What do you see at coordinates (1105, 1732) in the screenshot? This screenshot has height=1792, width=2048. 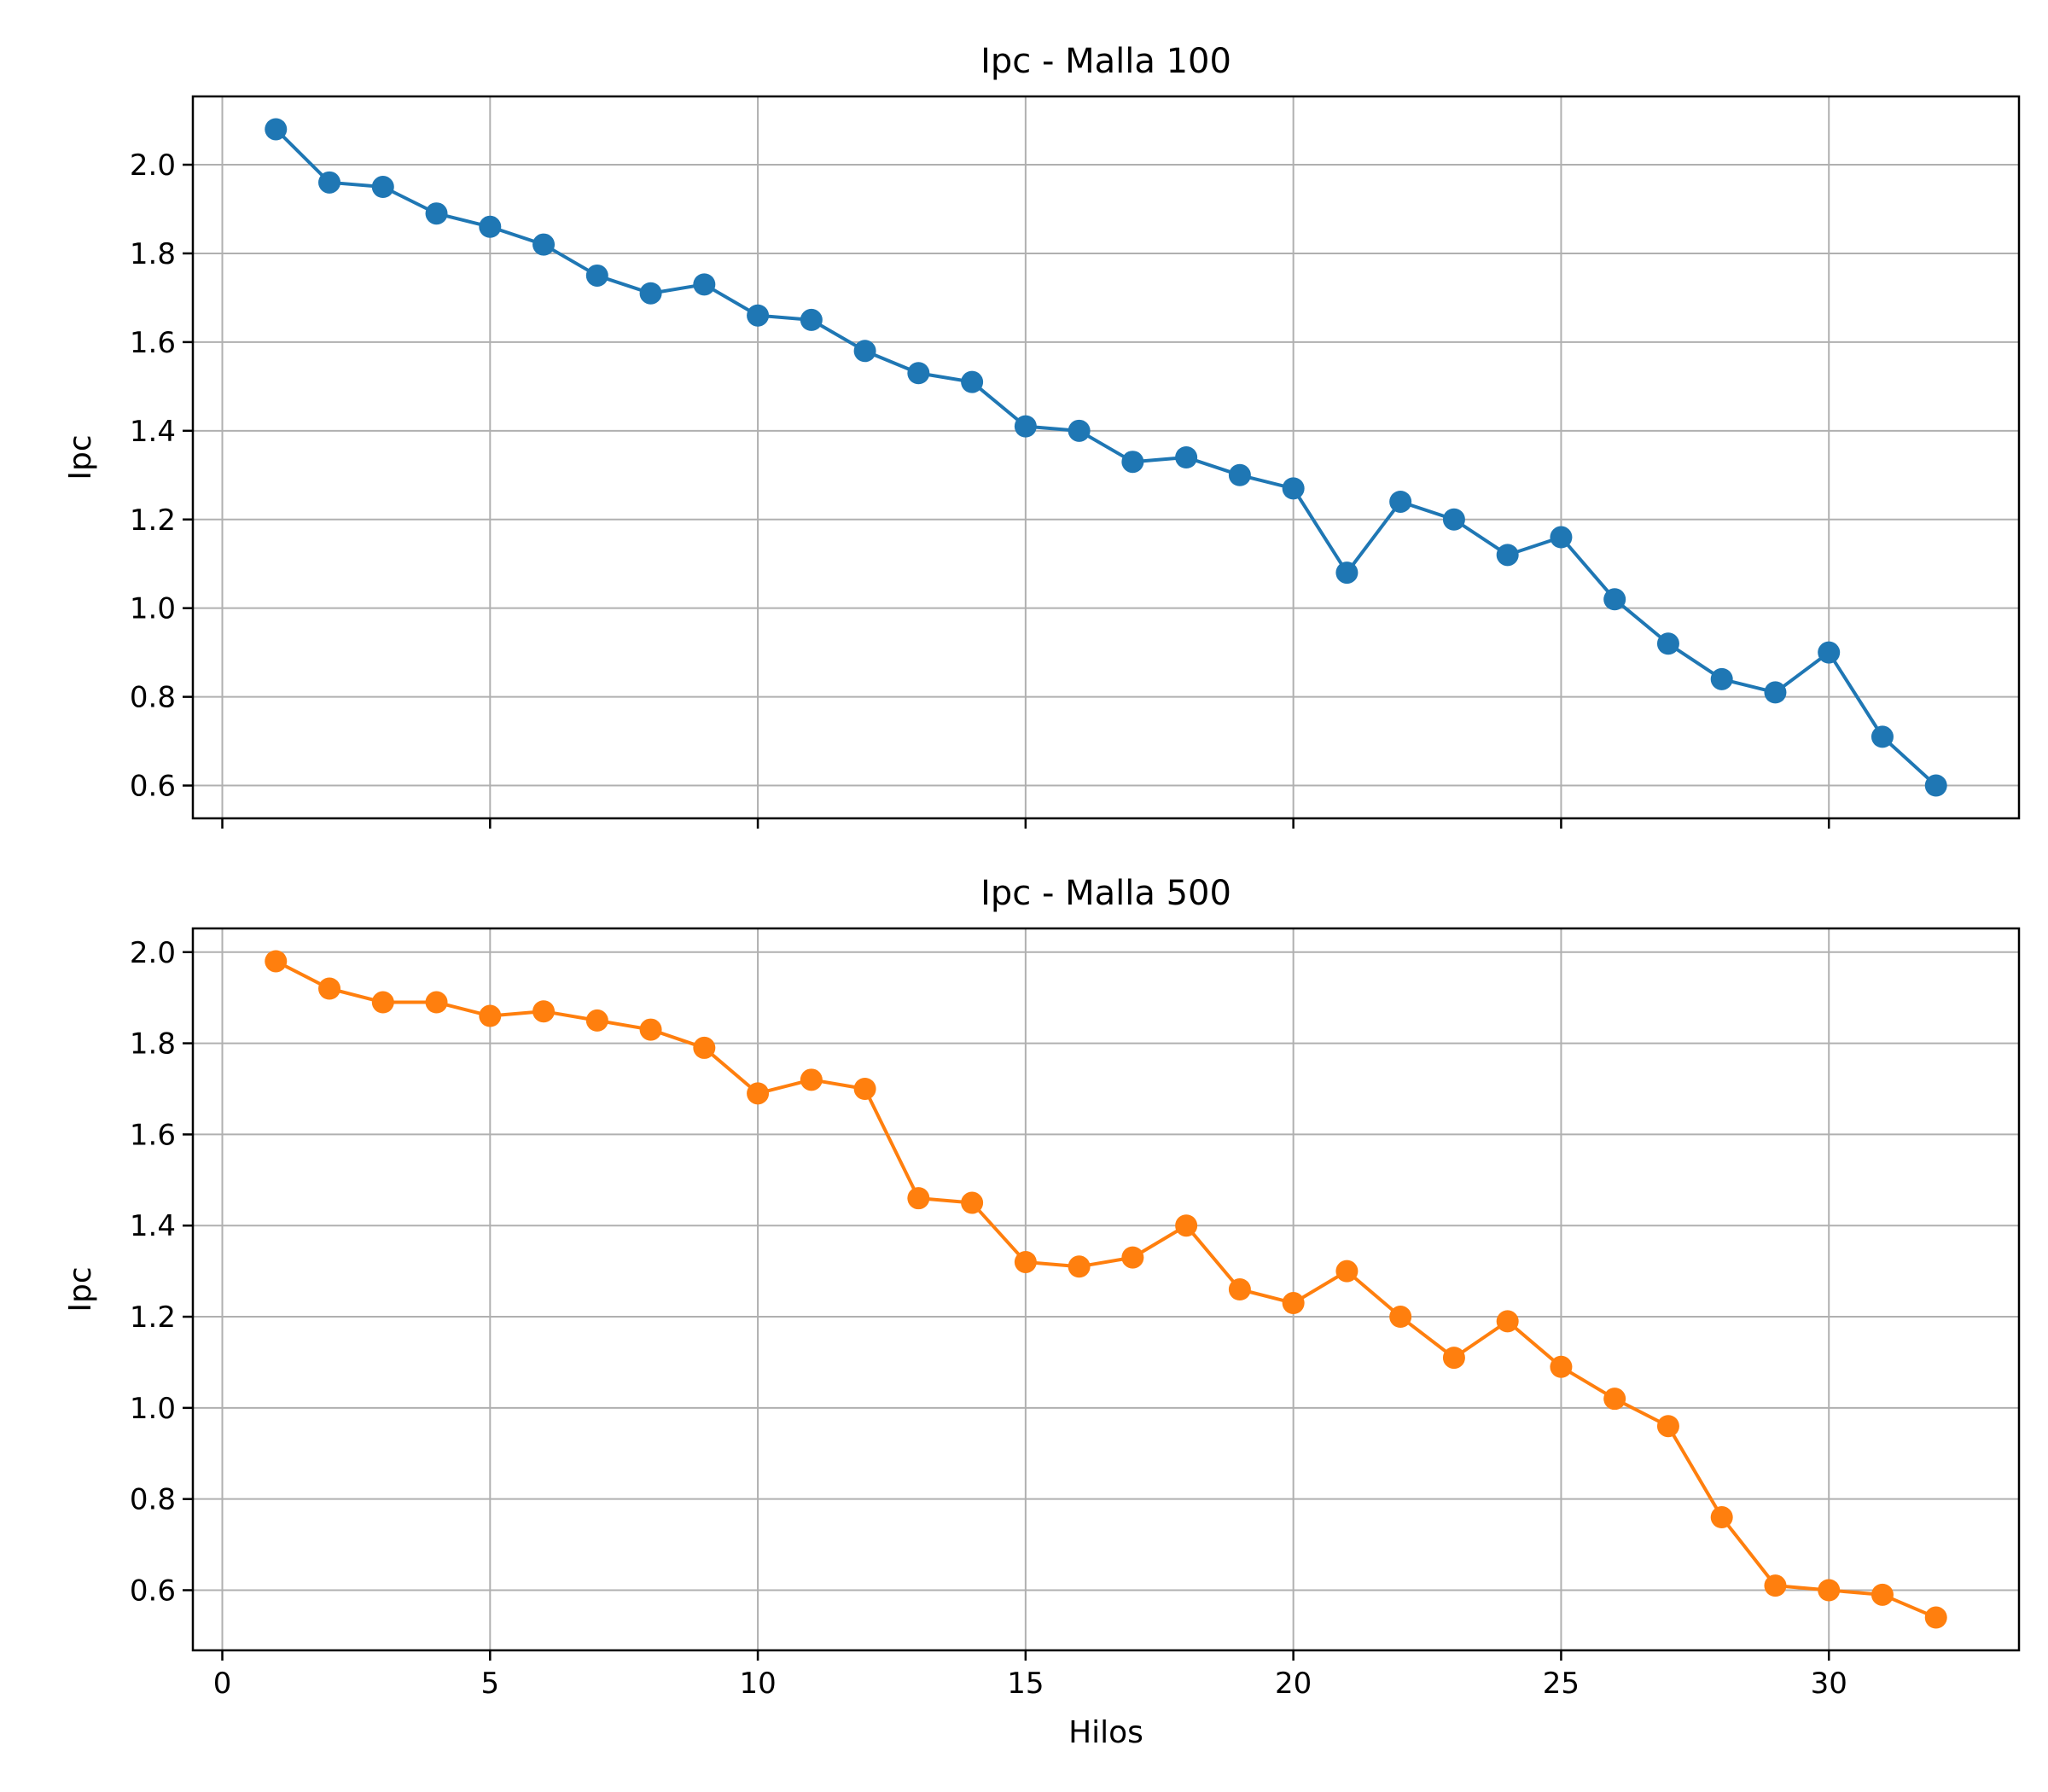 I see `x-axis-label: Hilos` at bounding box center [1105, 1732].